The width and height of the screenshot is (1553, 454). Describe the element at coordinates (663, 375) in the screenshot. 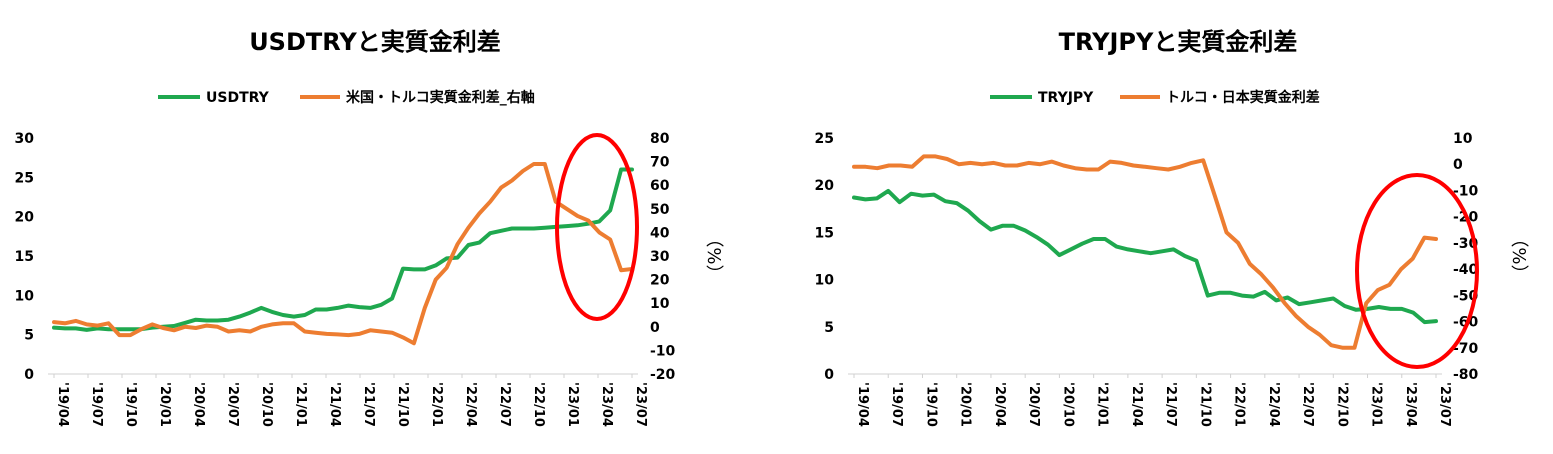

I see `right-y-tick-label: -20` at that location.